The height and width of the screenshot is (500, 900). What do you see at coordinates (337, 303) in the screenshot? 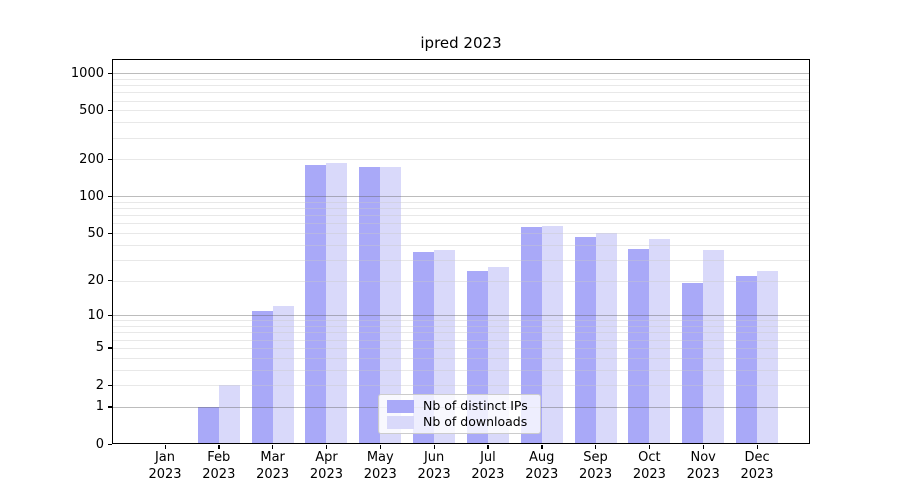
I see `bar-downloads-apr` at bounding box center [337, 303].